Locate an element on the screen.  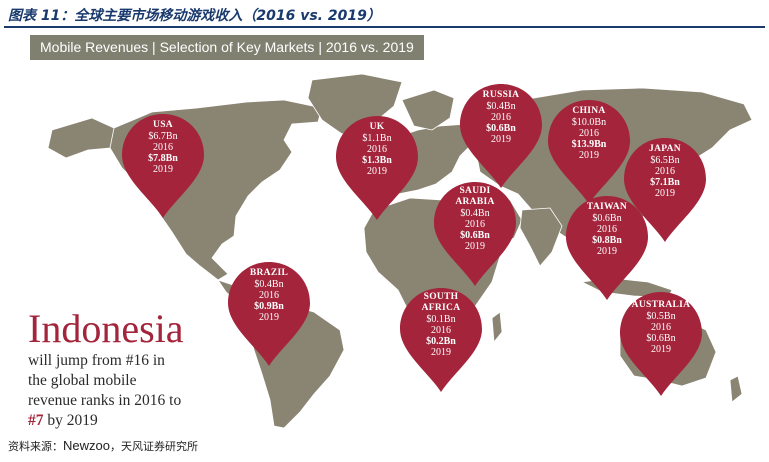
value-2016: $1.1Bn is located at coordinates (377, 138).